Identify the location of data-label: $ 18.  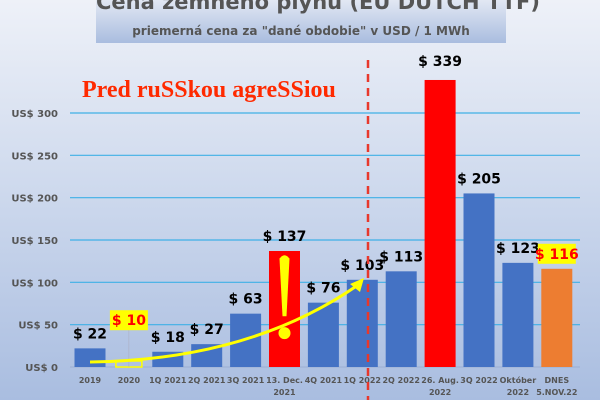
(168, 338).